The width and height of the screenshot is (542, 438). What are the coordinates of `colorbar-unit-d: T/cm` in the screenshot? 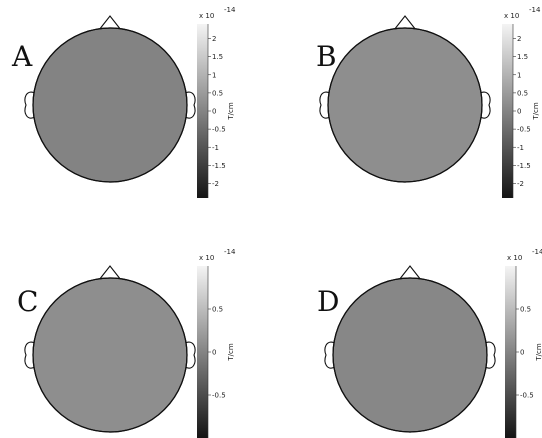 It's located at (538, 352).